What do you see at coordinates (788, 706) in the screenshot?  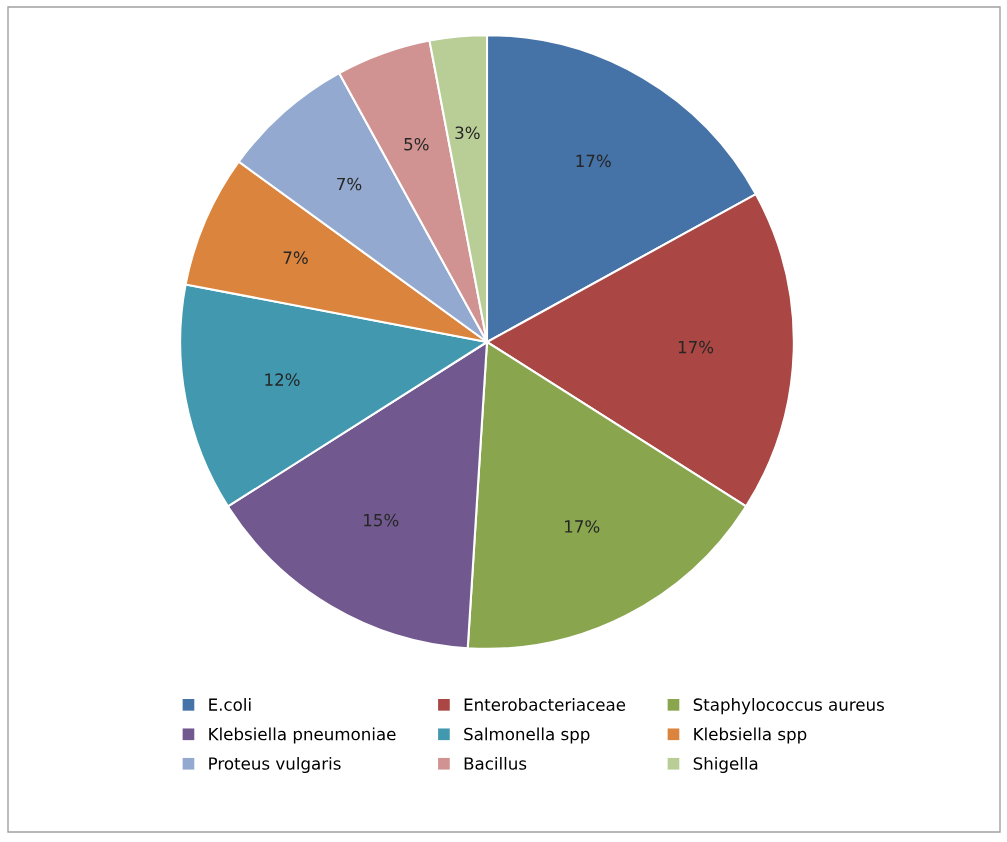 I see `legend-label: Staphylococcus aureus` at bounding box center [788, 706].